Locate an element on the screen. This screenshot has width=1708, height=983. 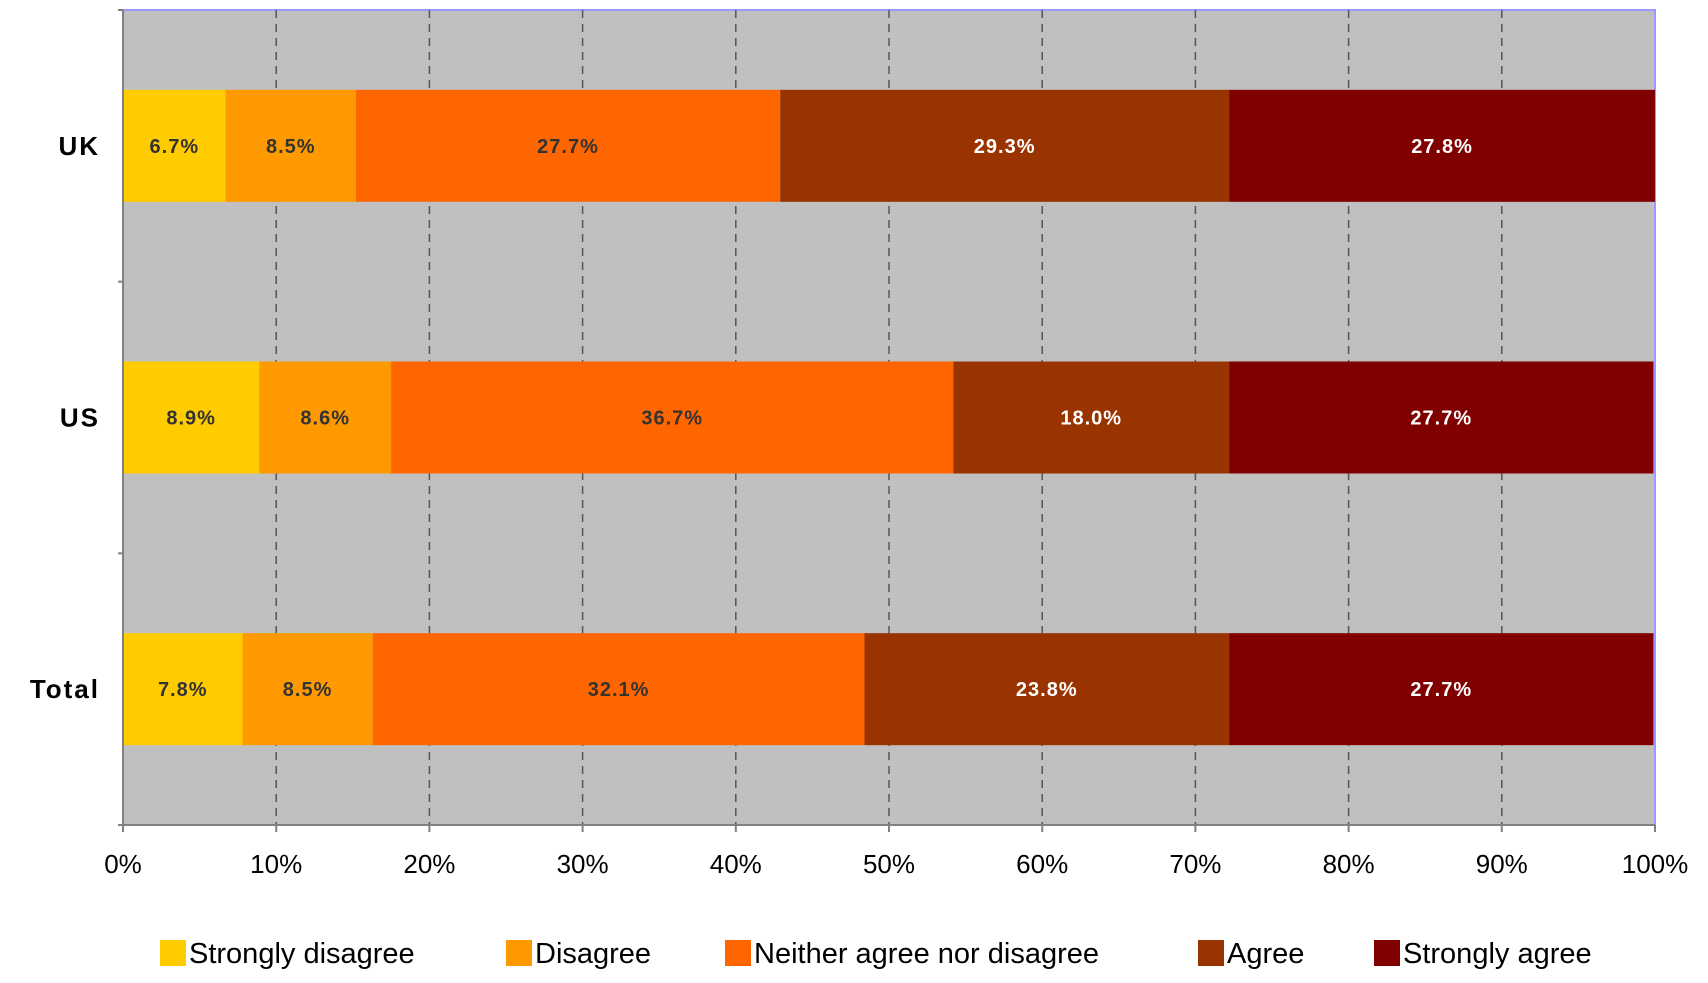
x-tick-label: 10% is located at coordinates (276, 864).